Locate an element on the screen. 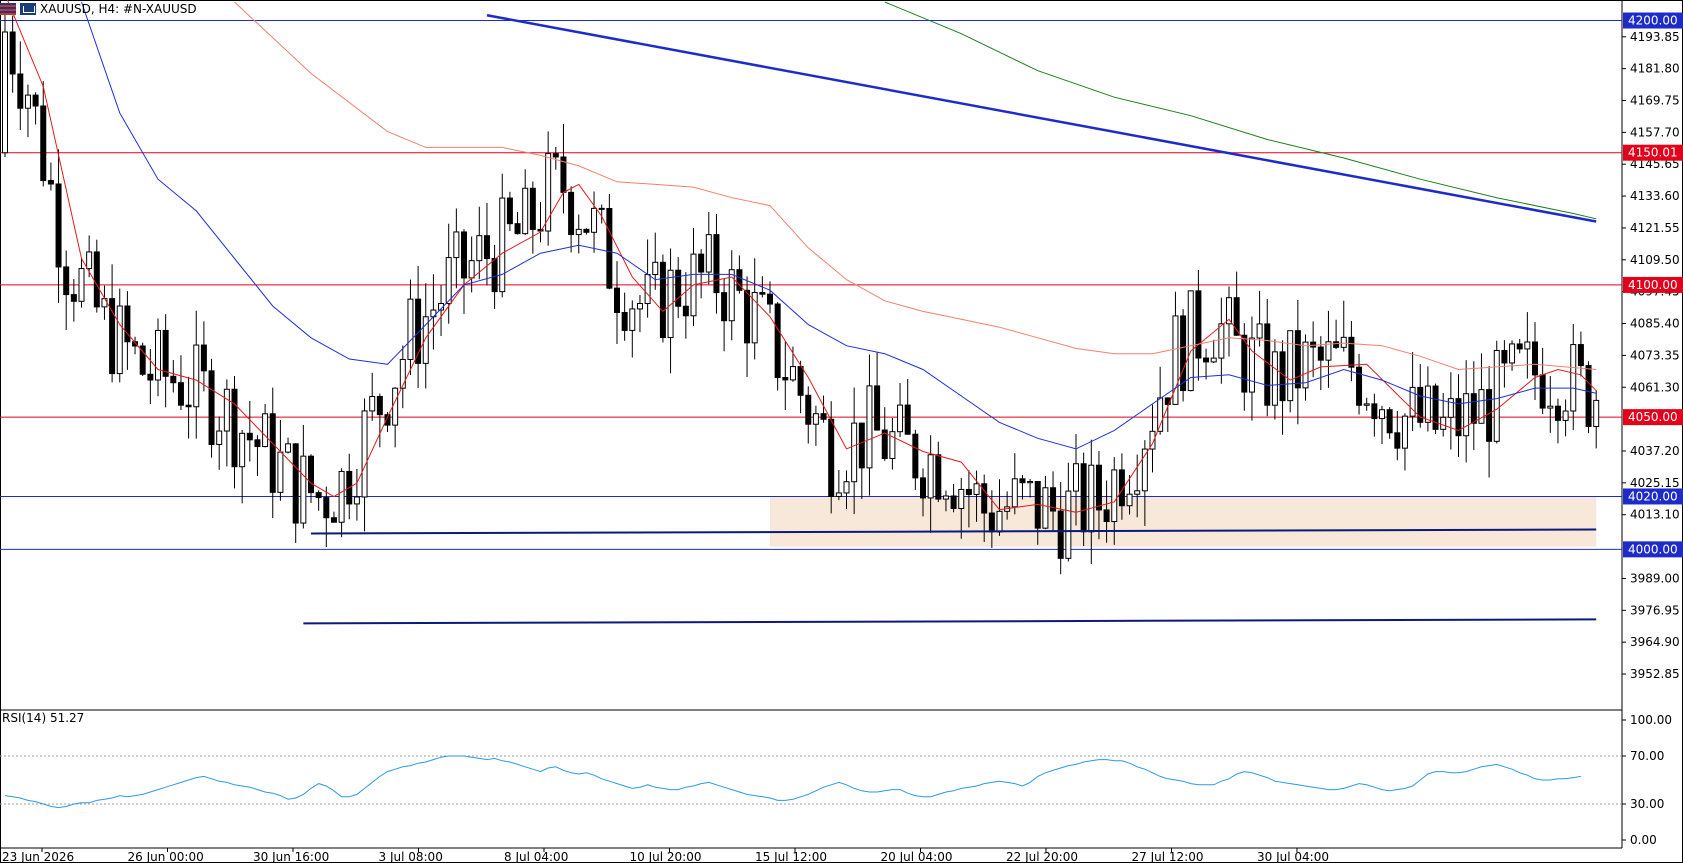  rsi-label: RSI(14) 51.27 is located at coordinates (43, 718).